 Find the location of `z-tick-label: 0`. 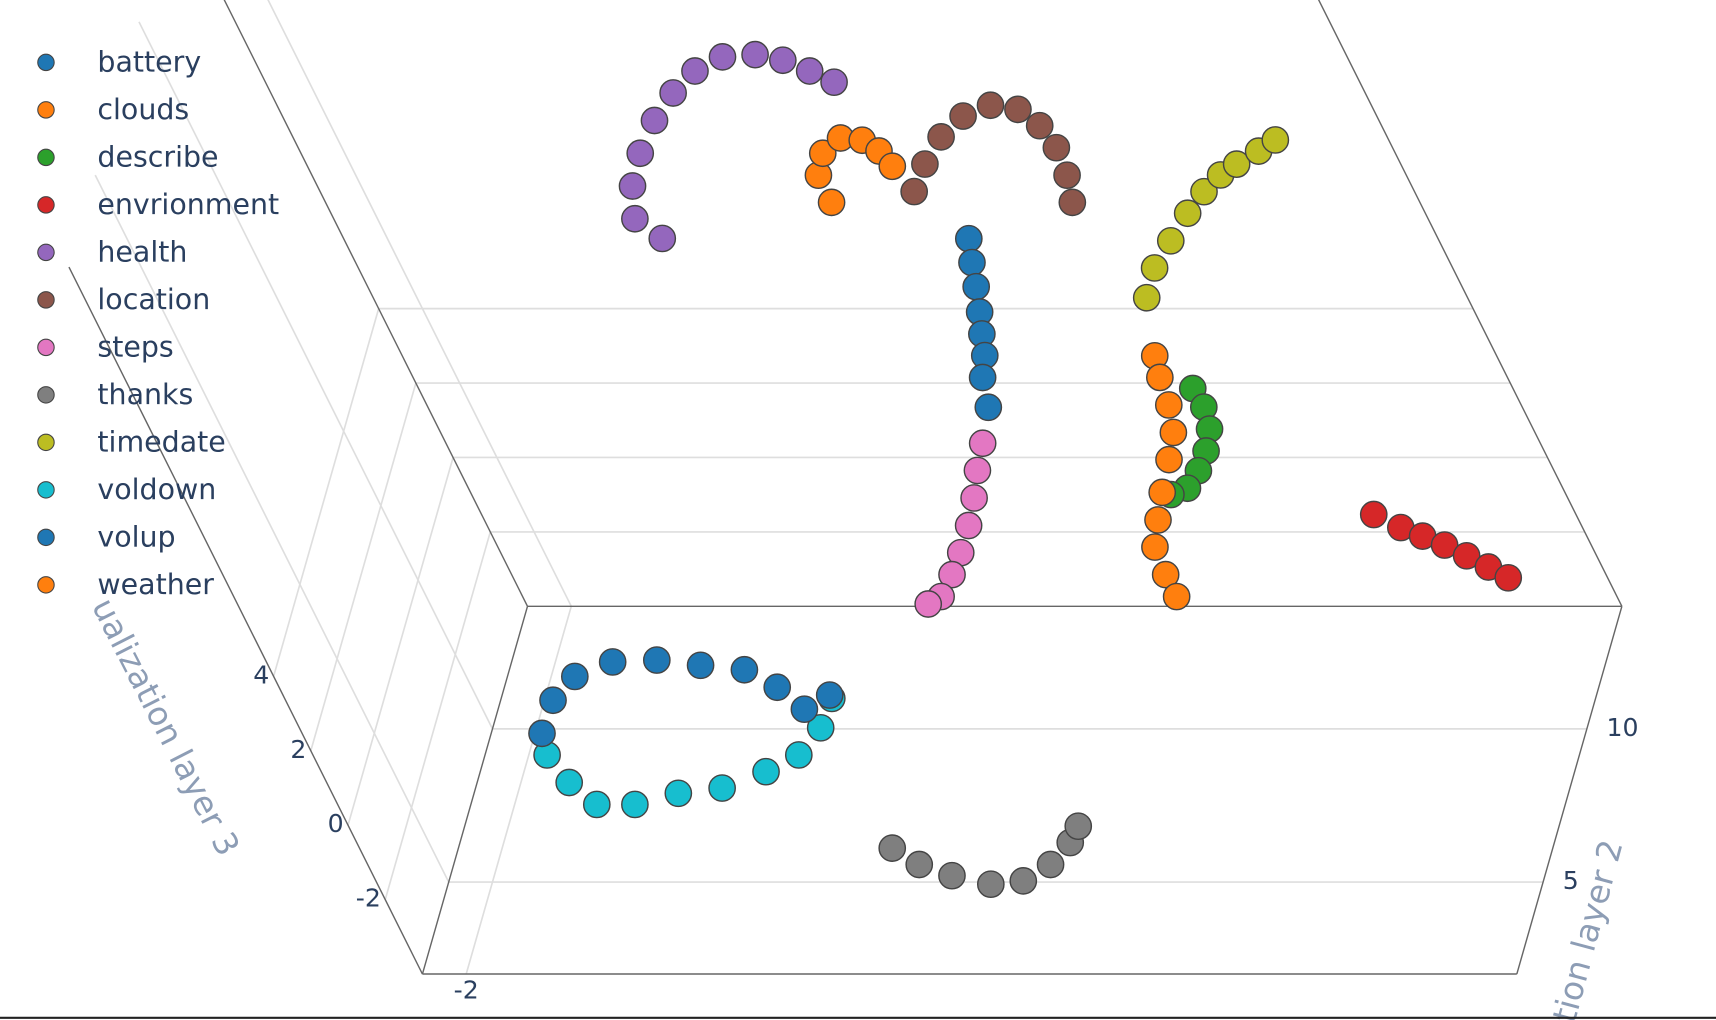

z-tick-label: 0 is located at coordinates (336, 823).